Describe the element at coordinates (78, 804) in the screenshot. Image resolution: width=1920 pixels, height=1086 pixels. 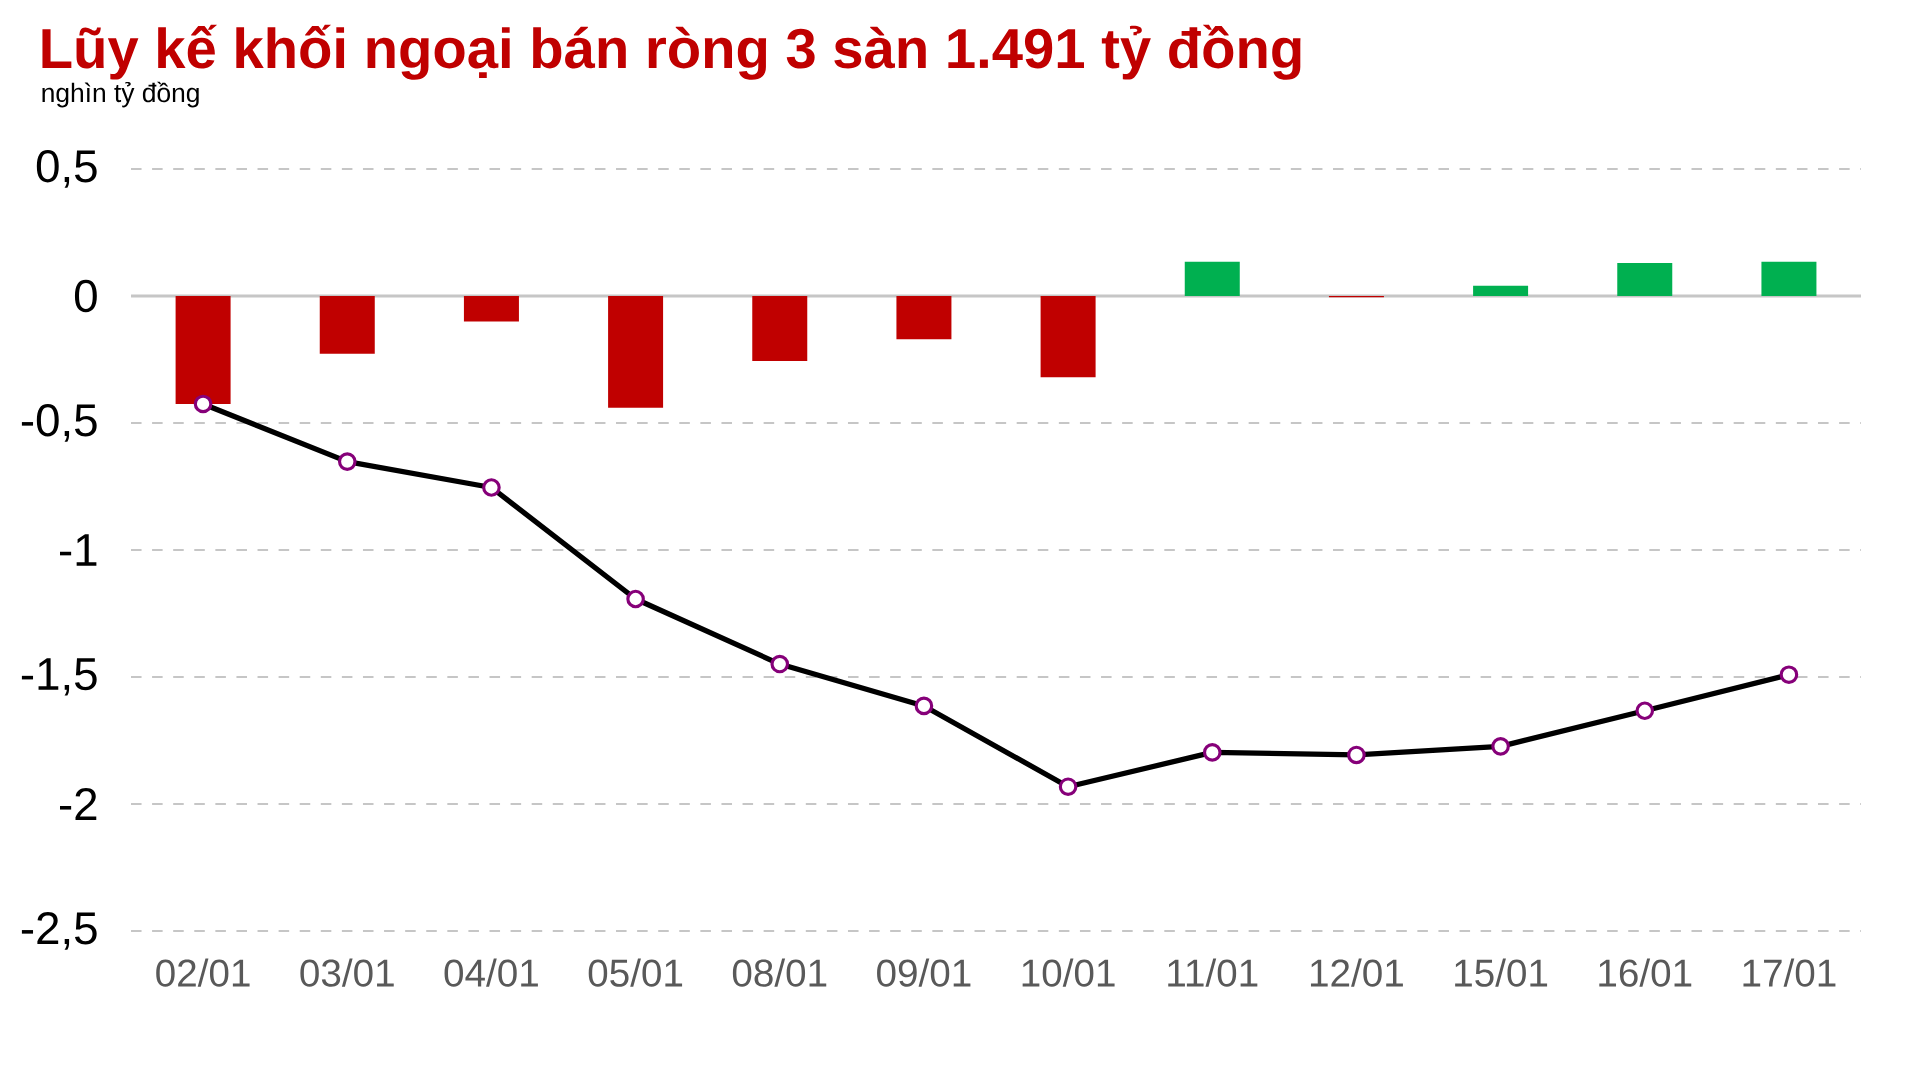
I see `y-tick-label: -2` at that location.